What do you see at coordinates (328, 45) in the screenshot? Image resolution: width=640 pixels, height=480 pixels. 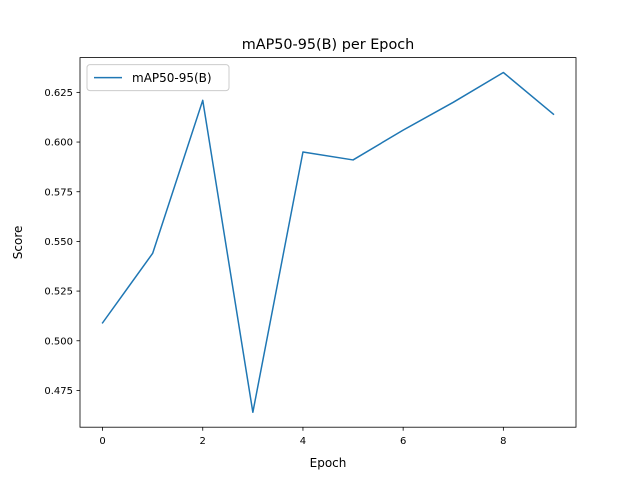 I see `chart-title: mAP50-95(B) per Epoch` at bounding box center [328, 45].